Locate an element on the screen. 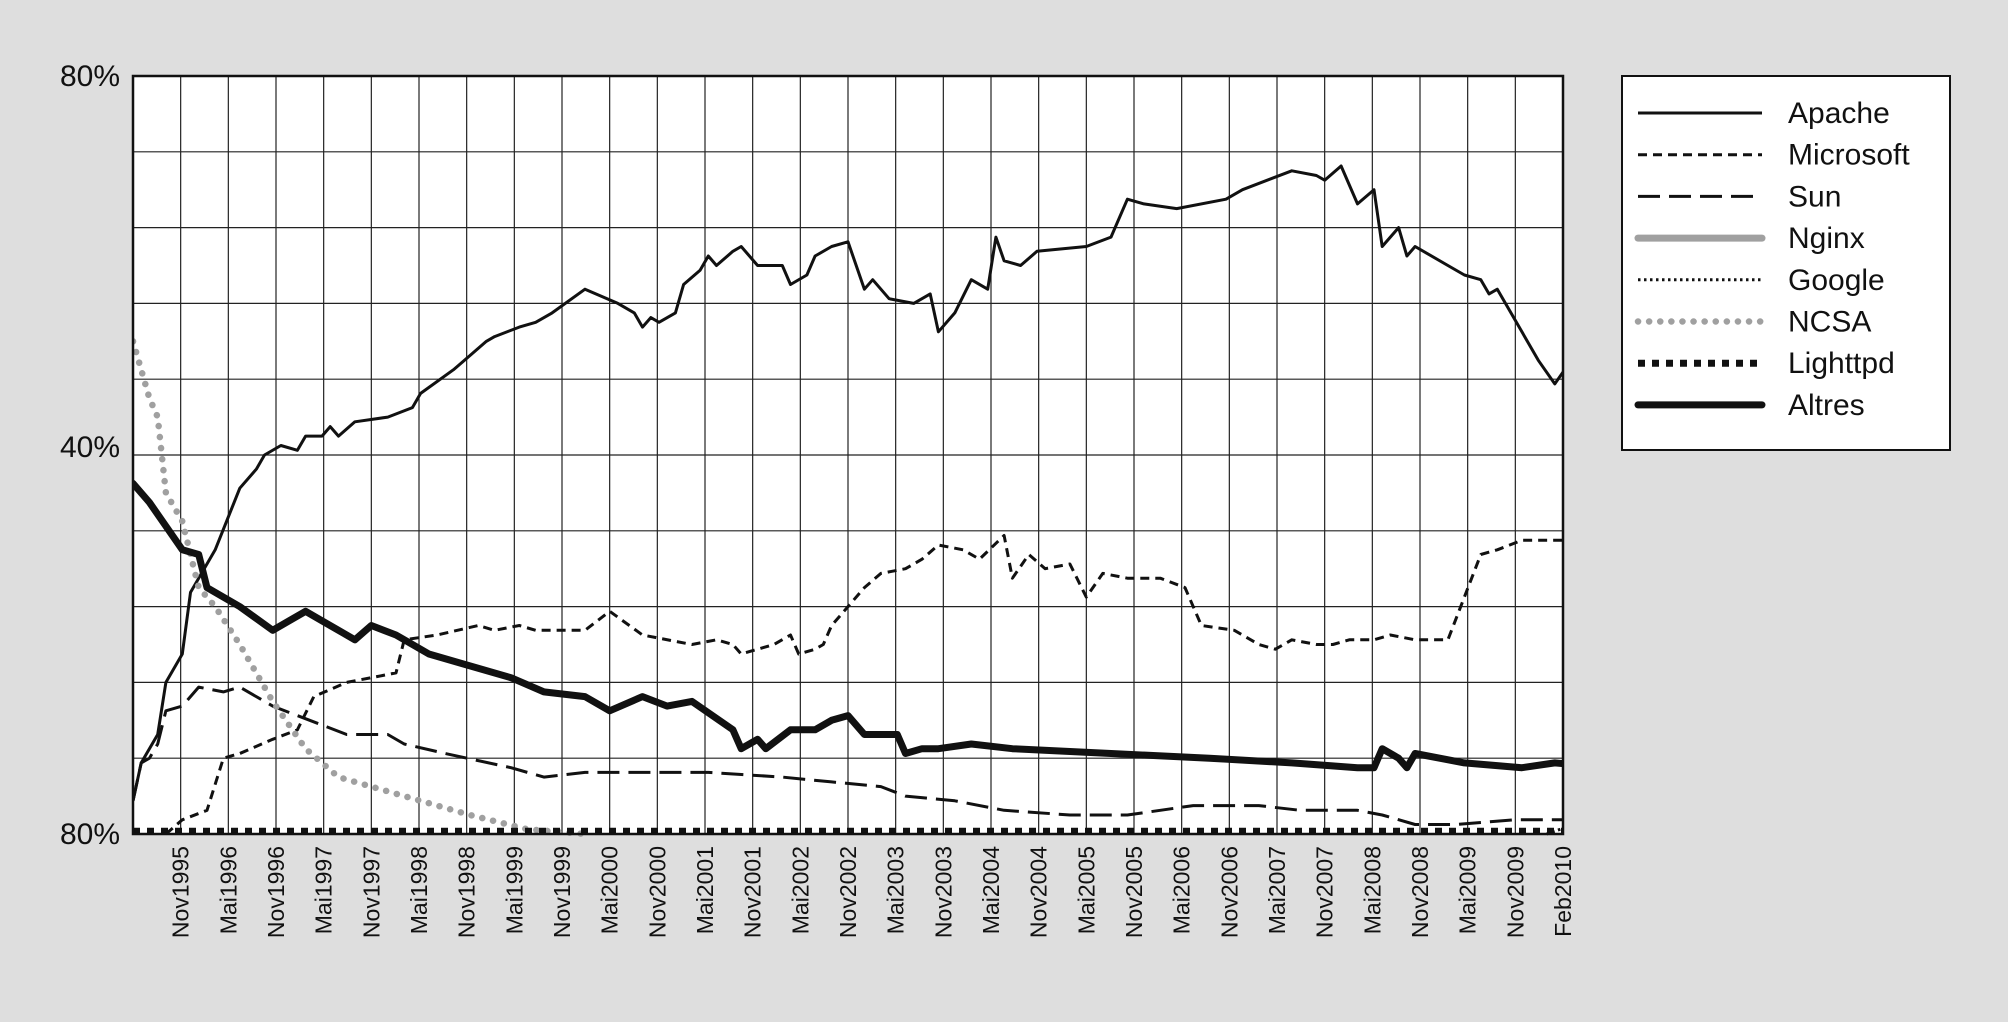 Image resolution: width=2008 pixels, height=1022 pixels. legend-label-ncsa: NCSA is located at coordinates (1829, 322).